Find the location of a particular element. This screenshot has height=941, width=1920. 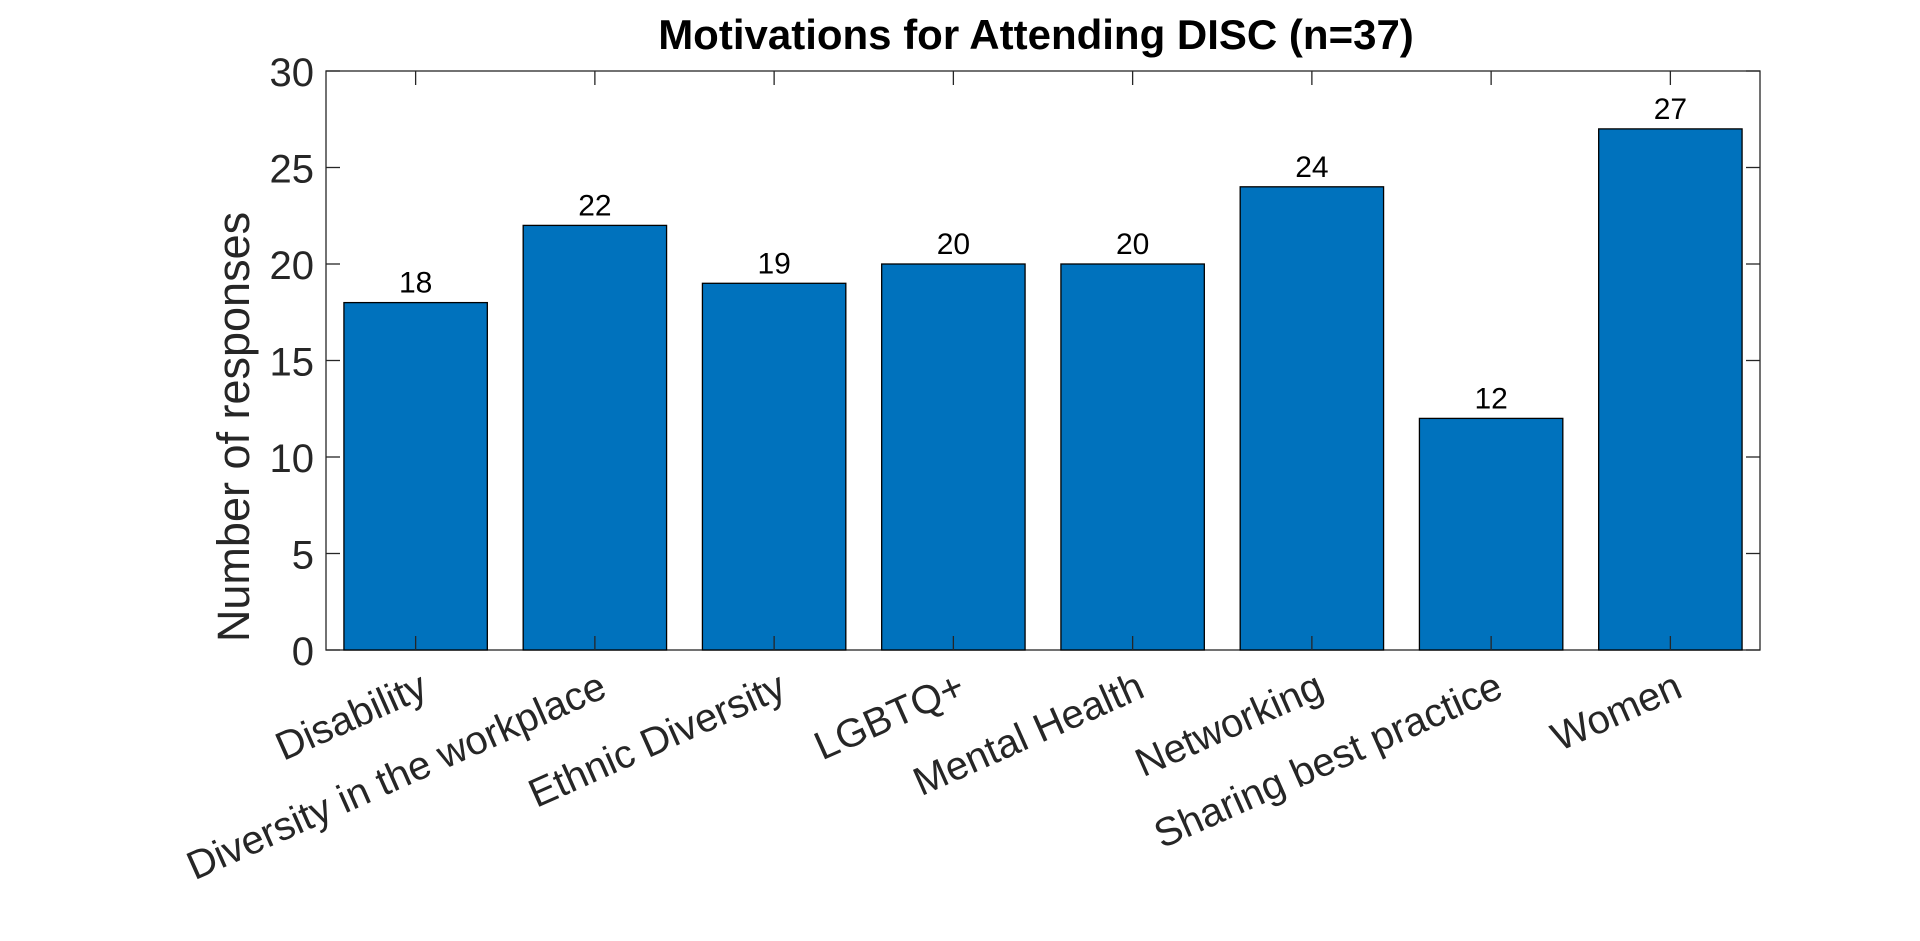

category-label: Women is located at coordinates (1616, 712).